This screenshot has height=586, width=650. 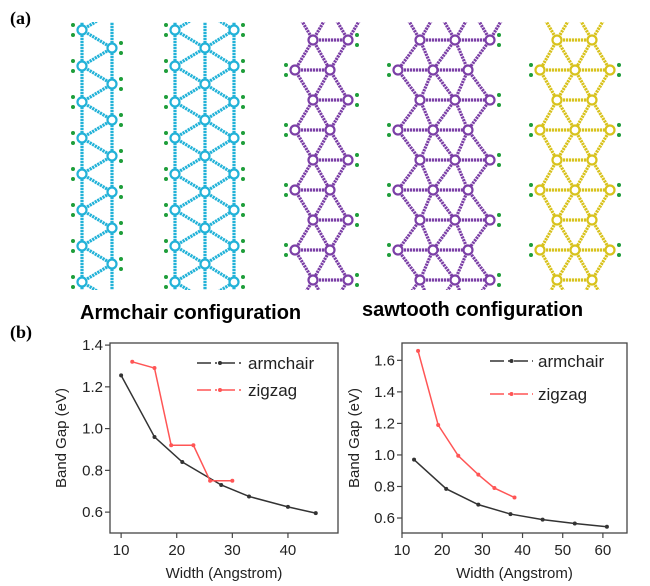 What do you see at coordinates (571, 361) in the screenshot?
I see `legend-label-armchair: armchair` at bounding box center [571, 361].